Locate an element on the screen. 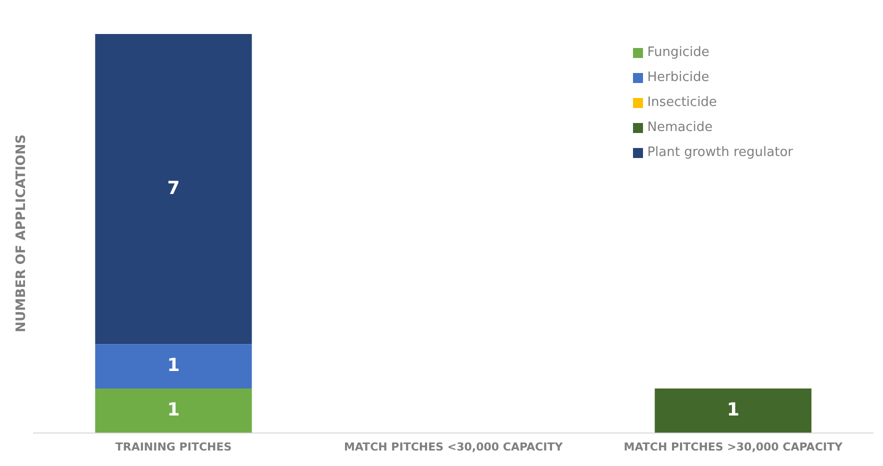 The image size is (883, 466). legend-label: Plant growth regulator is located at coordinates (720, 152).